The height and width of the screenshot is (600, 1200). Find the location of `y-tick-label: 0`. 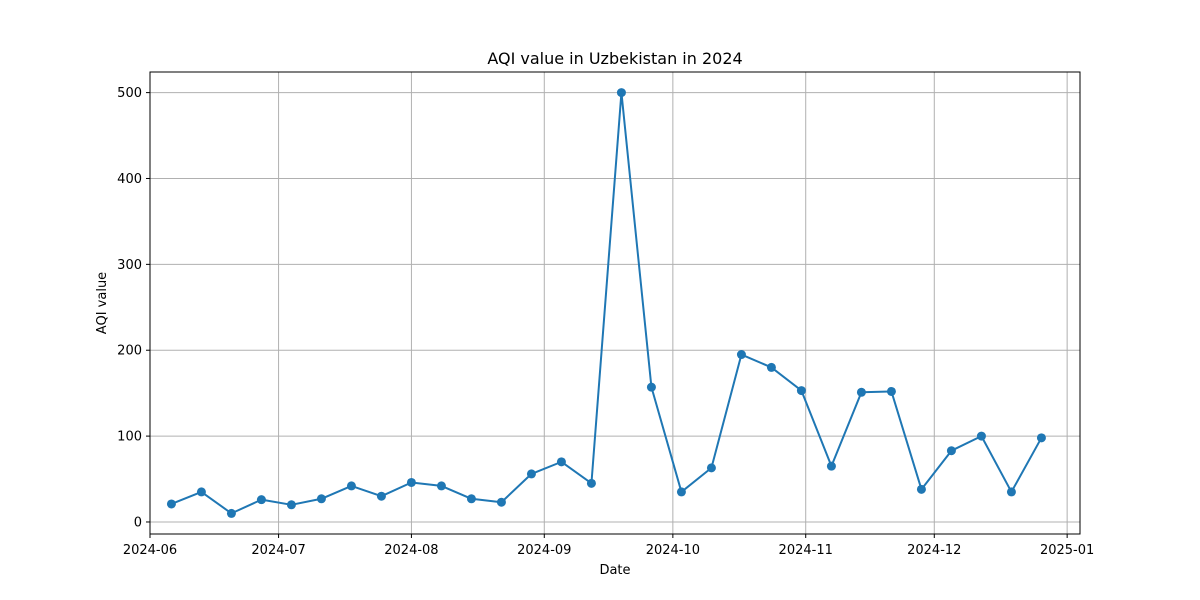

y-tick-label: 0 is located at coordinates (138, 522).